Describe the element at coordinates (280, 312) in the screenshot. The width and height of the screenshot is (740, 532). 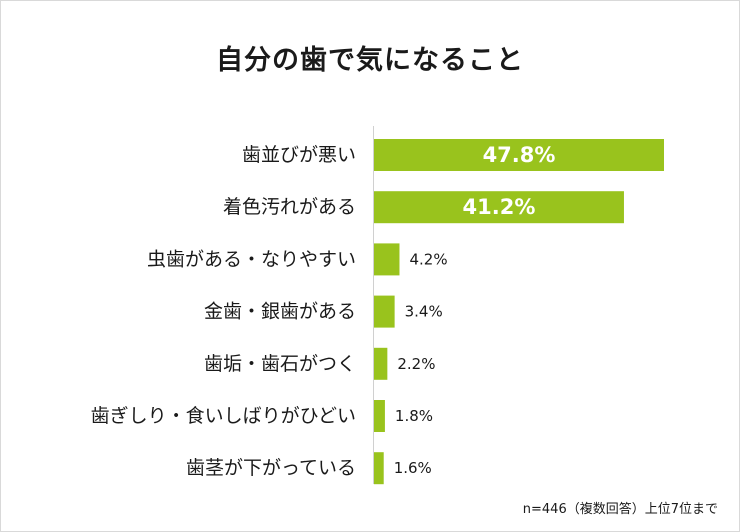
I see `category-label: 金歯・銀歯がある` at that location.